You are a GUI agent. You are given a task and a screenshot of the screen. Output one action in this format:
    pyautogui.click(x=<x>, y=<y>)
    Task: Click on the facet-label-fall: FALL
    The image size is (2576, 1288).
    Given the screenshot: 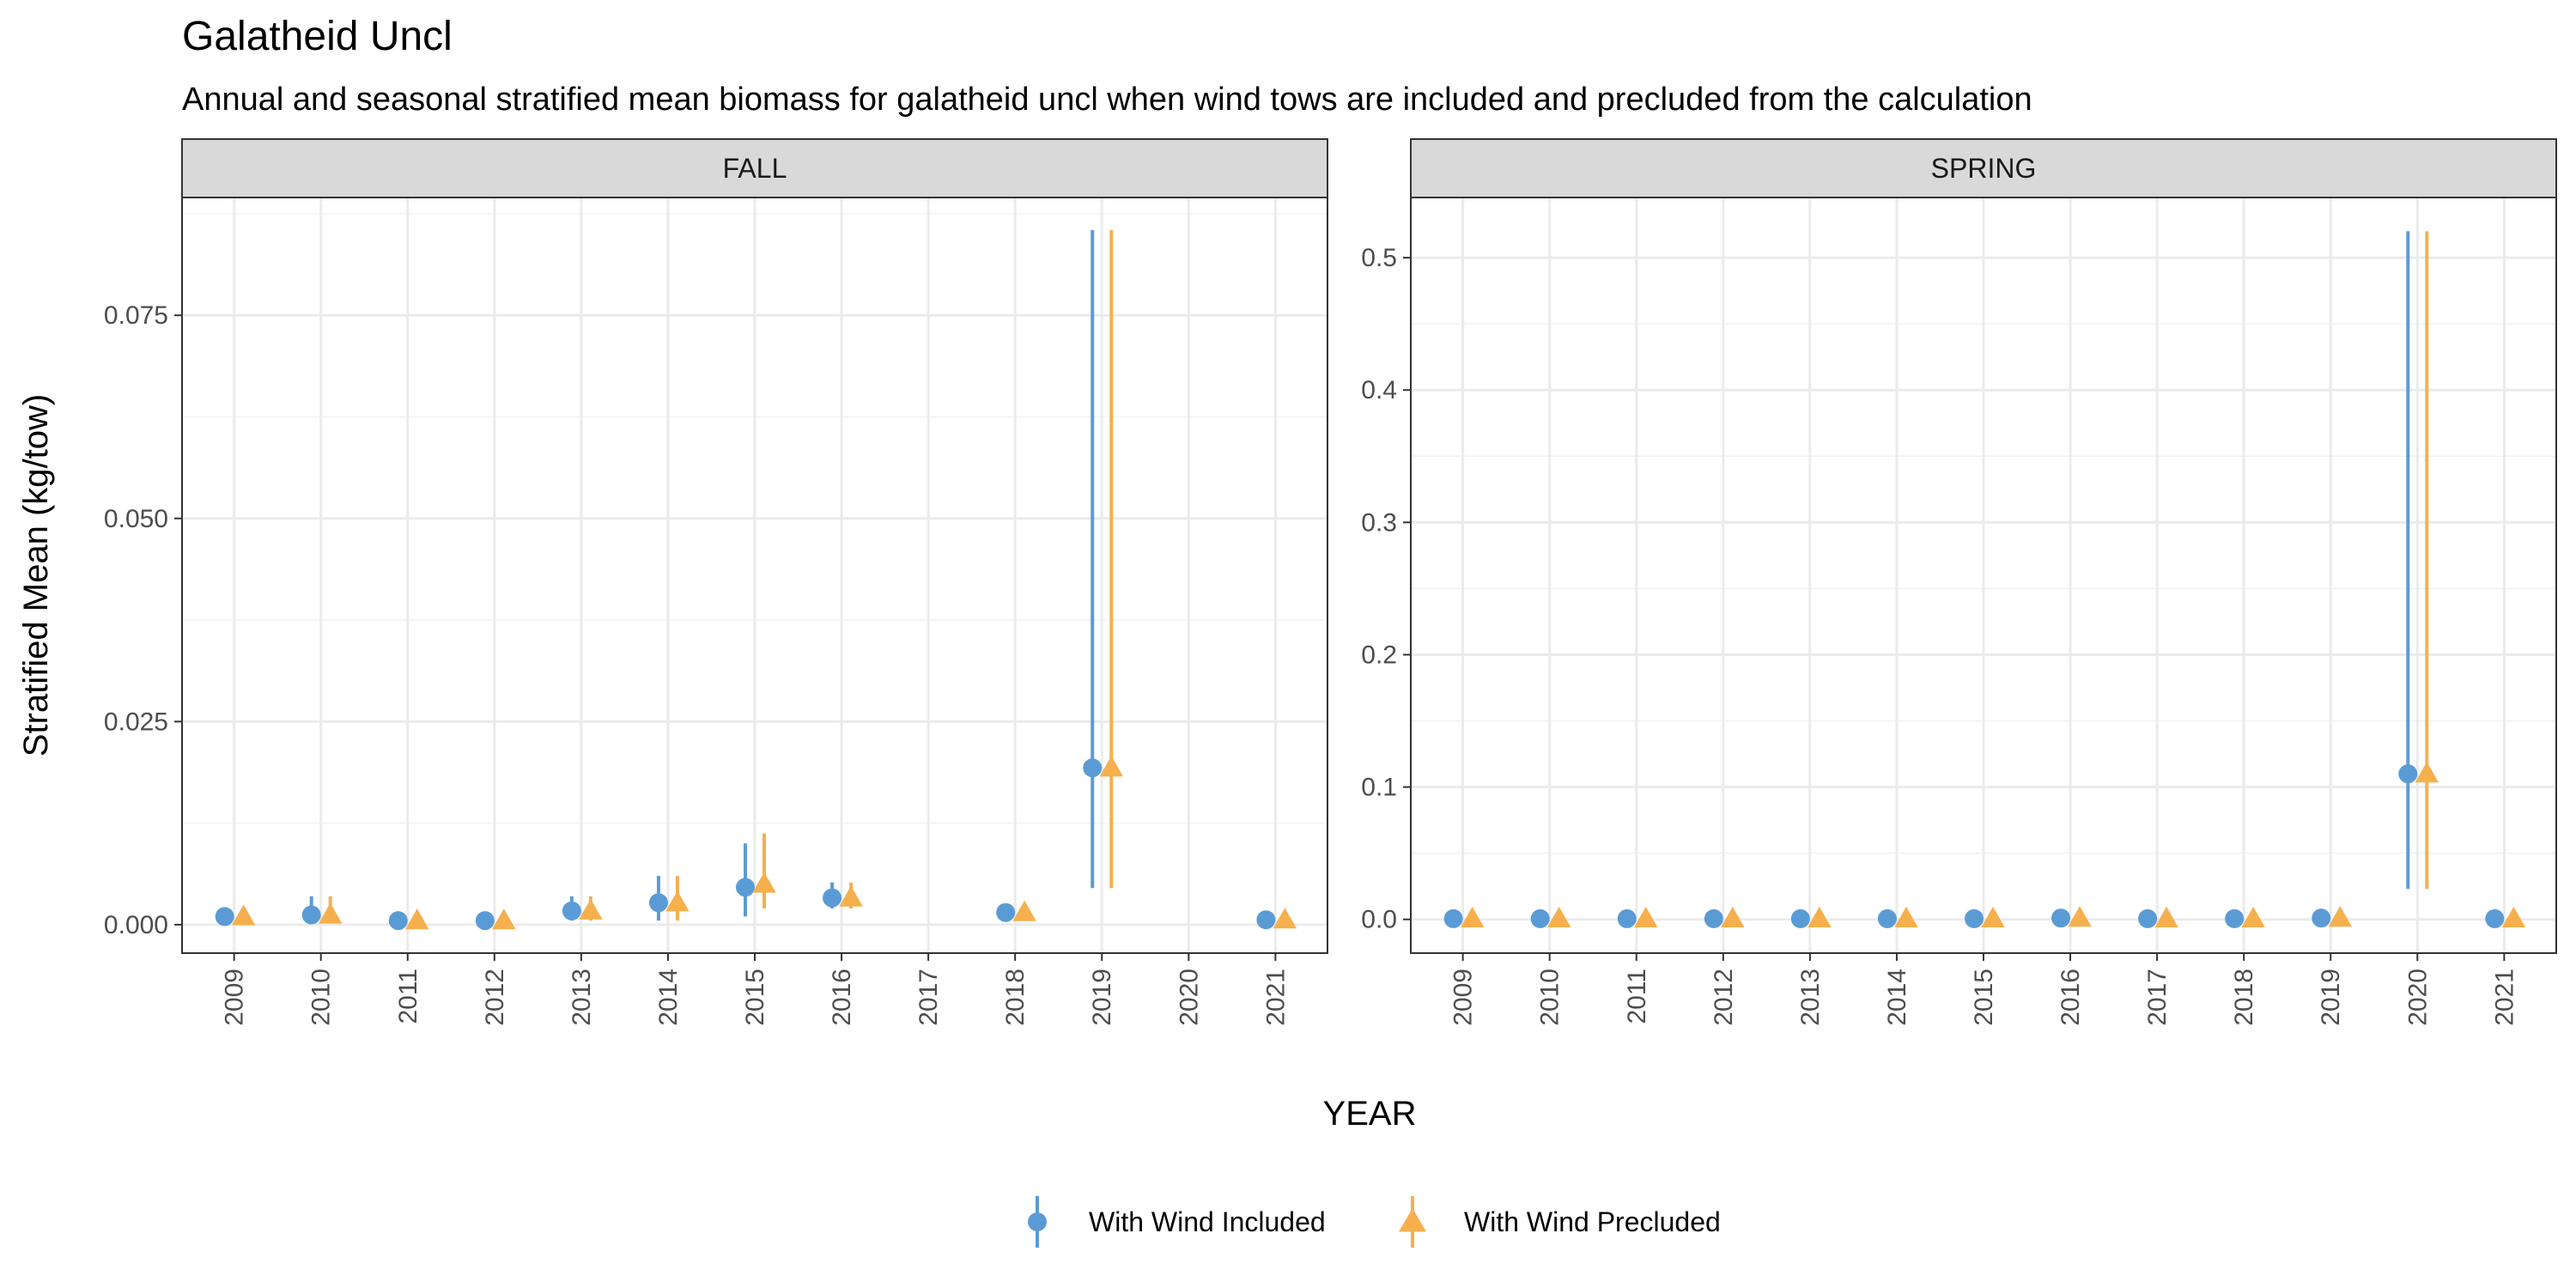 What is the action you would take?
    pyautogui.click(x=755, y=169)
    